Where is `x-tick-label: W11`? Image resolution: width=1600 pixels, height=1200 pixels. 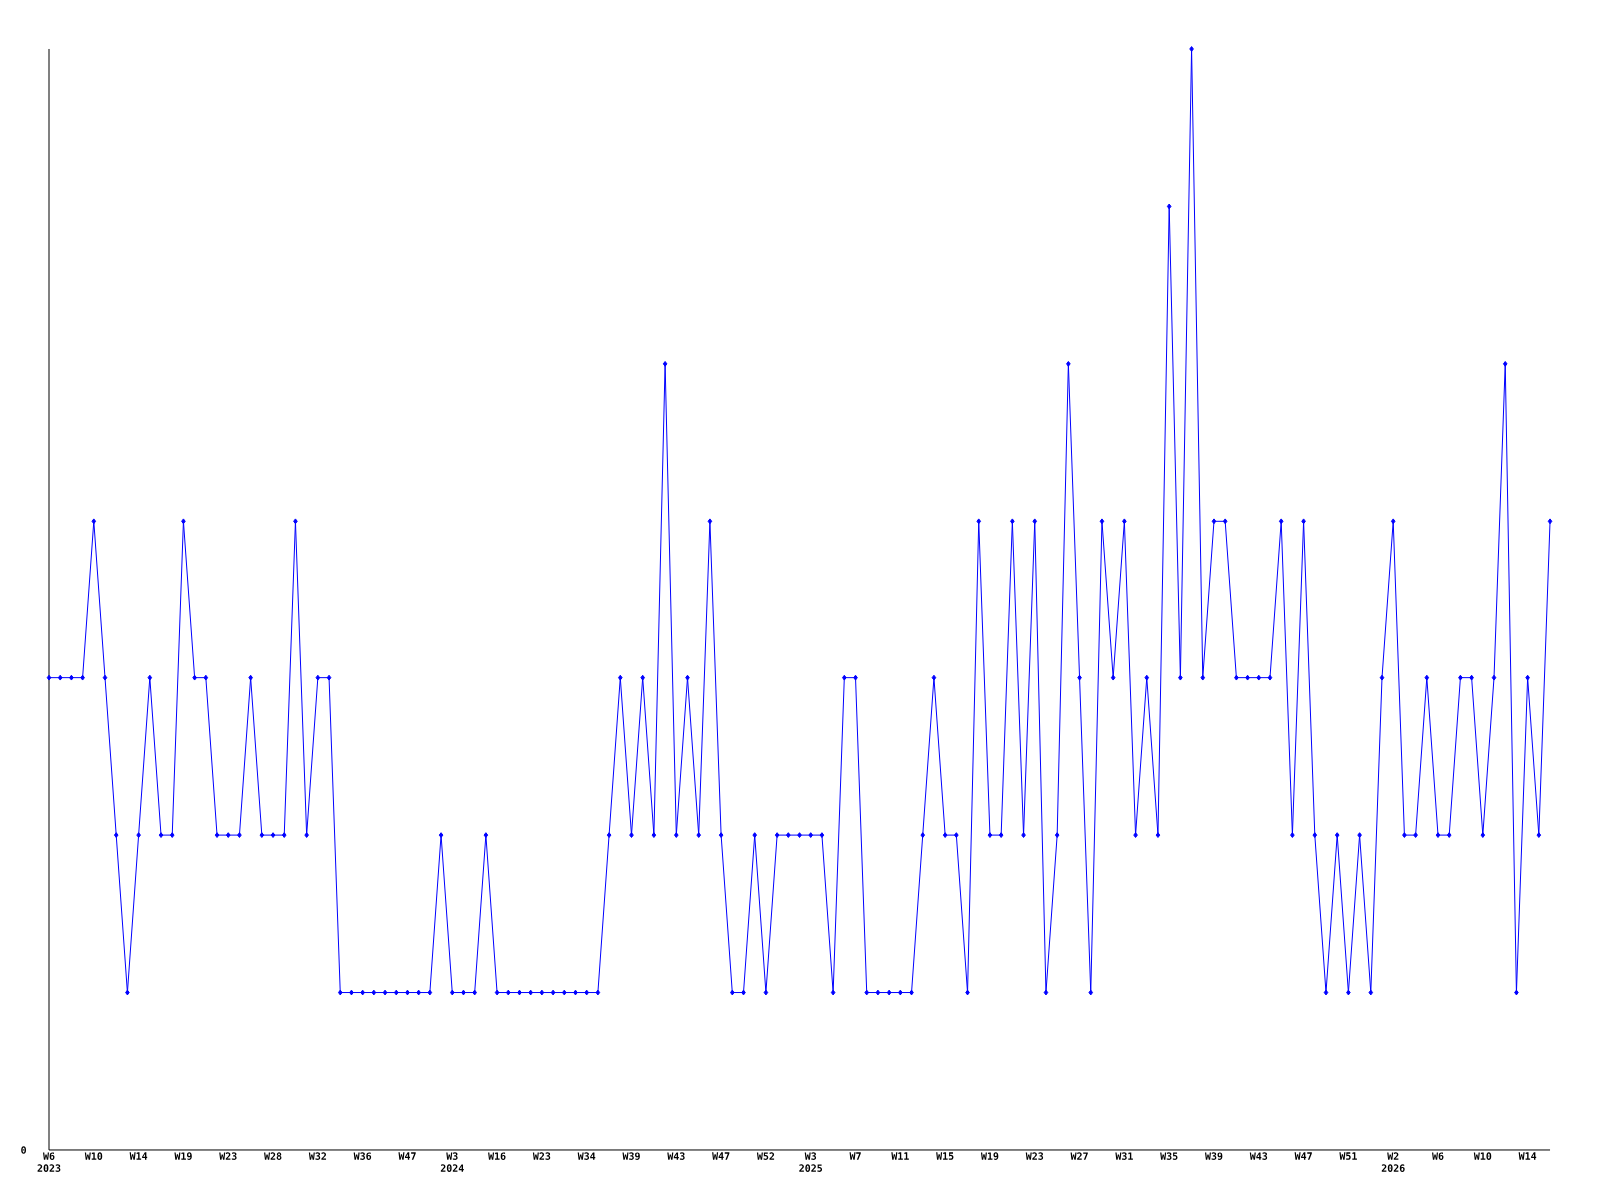 x-tick-label: W11 is located at coordinates (900, 1156).